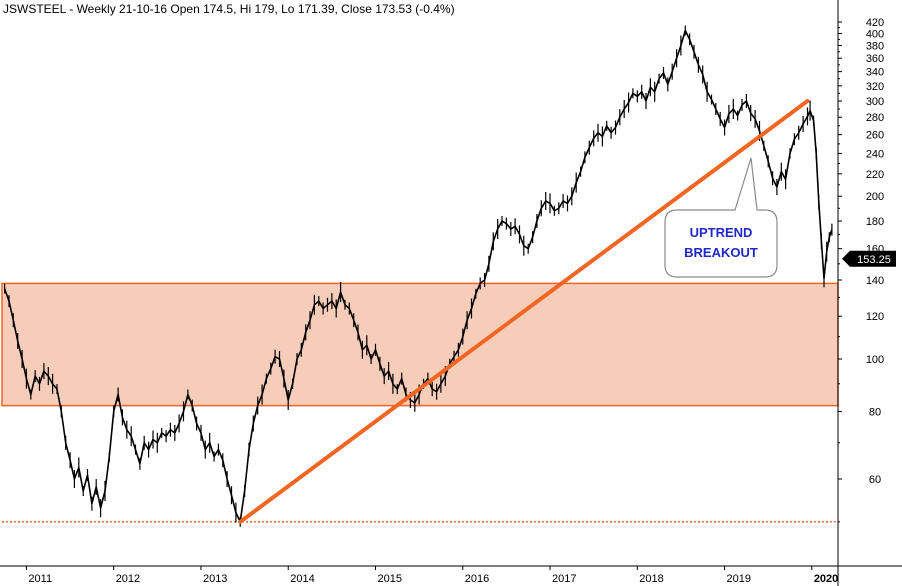 The image size is (902, 586). I want to click on y-tick-label: 420, so click(875, 23).